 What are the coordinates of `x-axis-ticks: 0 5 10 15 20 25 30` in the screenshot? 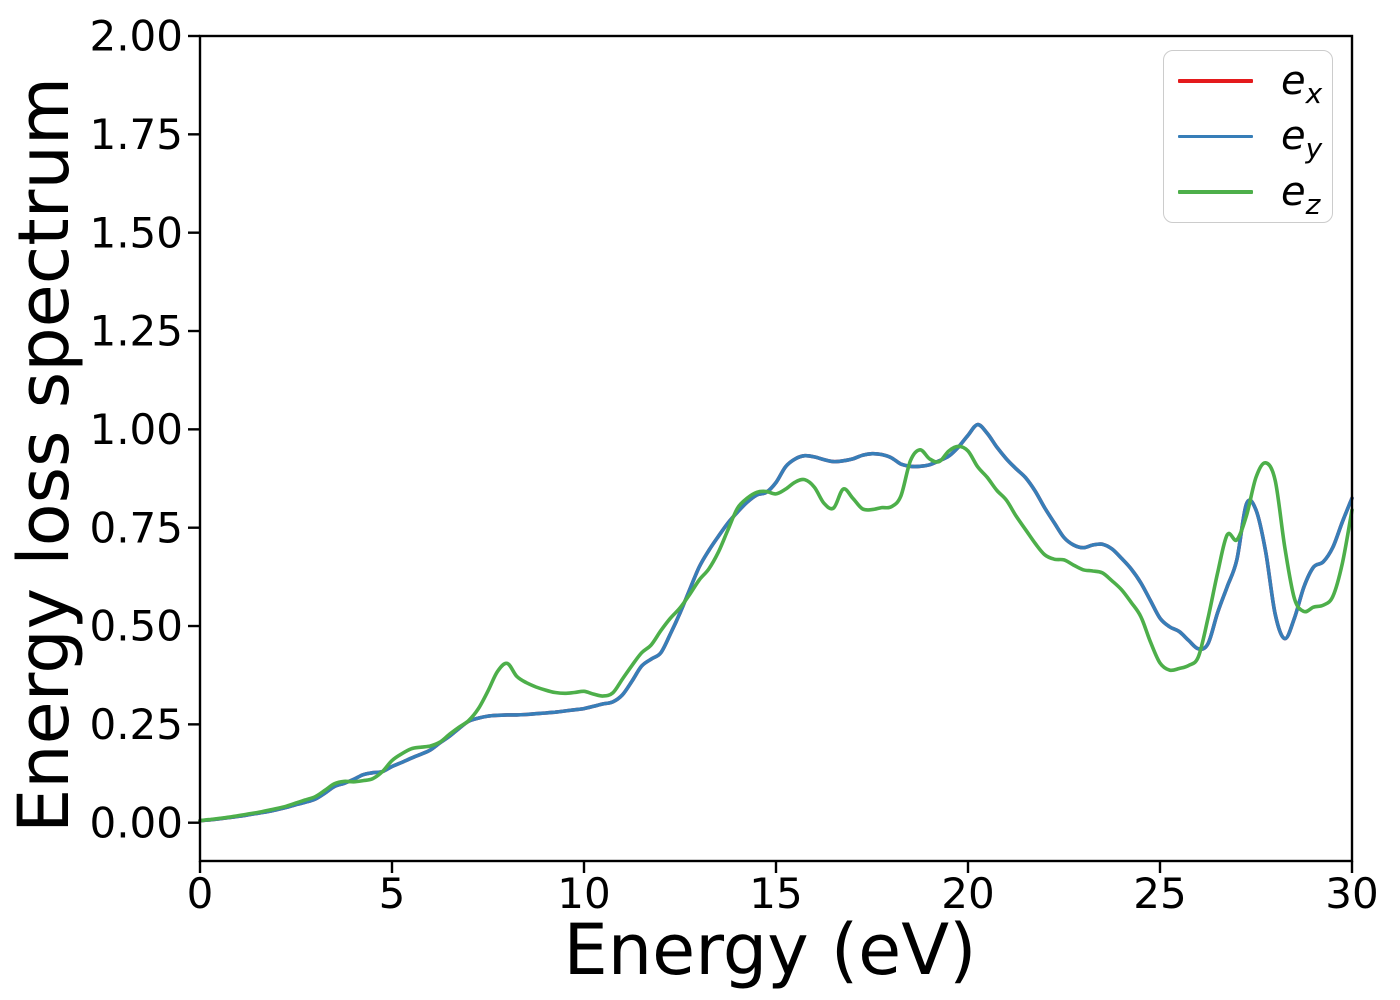 It's located at (783, 889).